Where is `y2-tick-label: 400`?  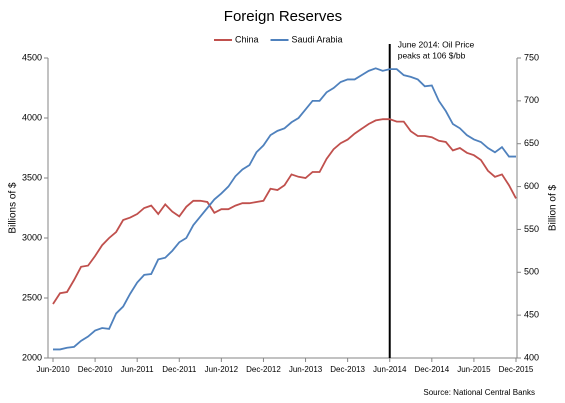 y2-tick-label: 400 is located at coordinates (531, 357).